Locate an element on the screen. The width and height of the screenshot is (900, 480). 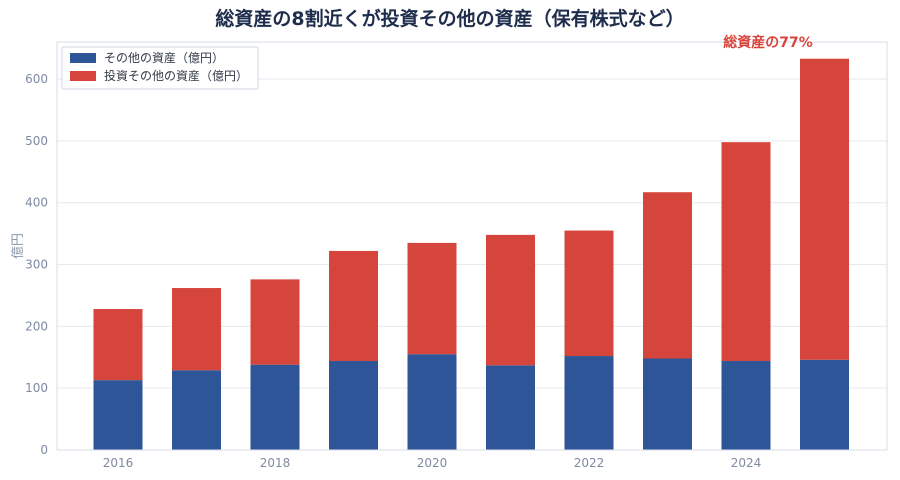
bar-other-assets-2016 is located at coordinates (118, 415).